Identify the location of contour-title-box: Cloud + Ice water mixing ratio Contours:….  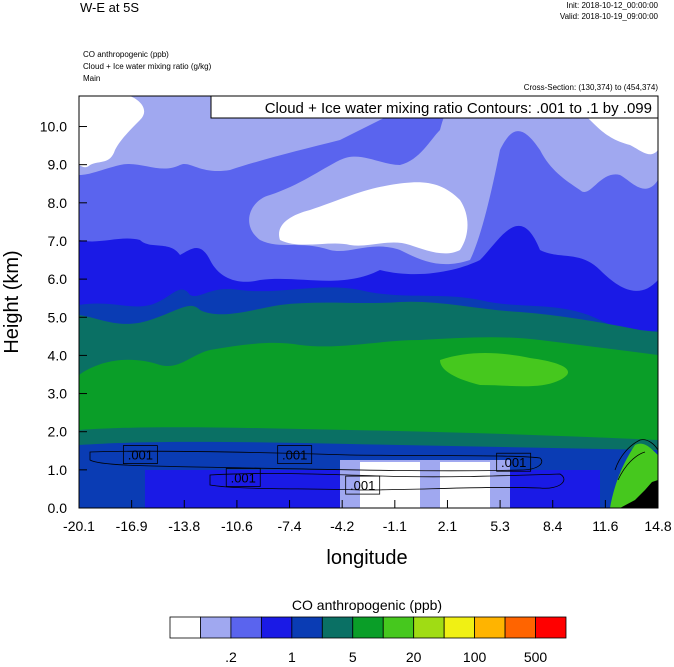
(434, 107).